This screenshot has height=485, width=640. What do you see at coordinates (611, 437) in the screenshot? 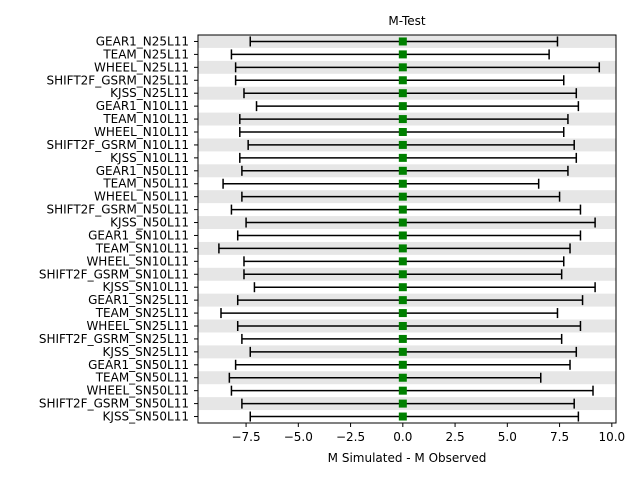
I see `x-tick-label-7: 10.0` at bounding box center [611, 437].